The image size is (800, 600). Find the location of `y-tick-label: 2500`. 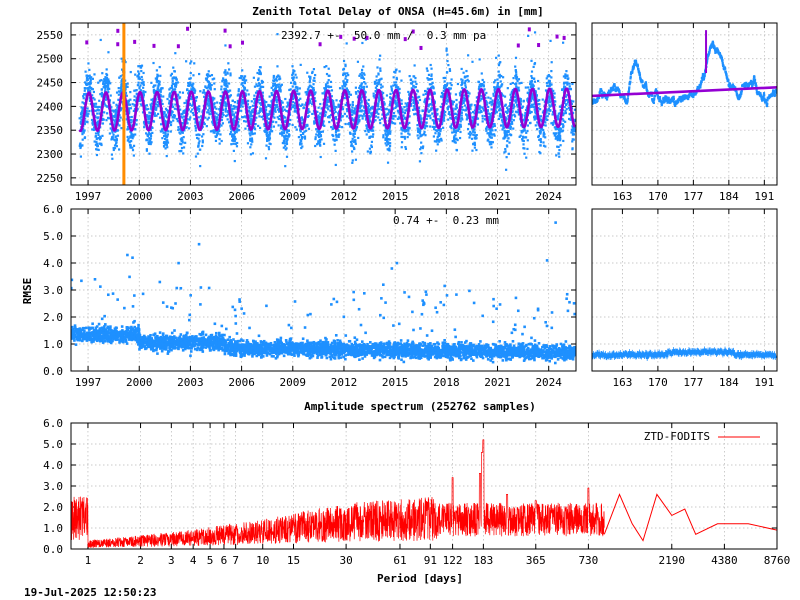

y-tick-label: 2500 is located at coordinates (50, 59).